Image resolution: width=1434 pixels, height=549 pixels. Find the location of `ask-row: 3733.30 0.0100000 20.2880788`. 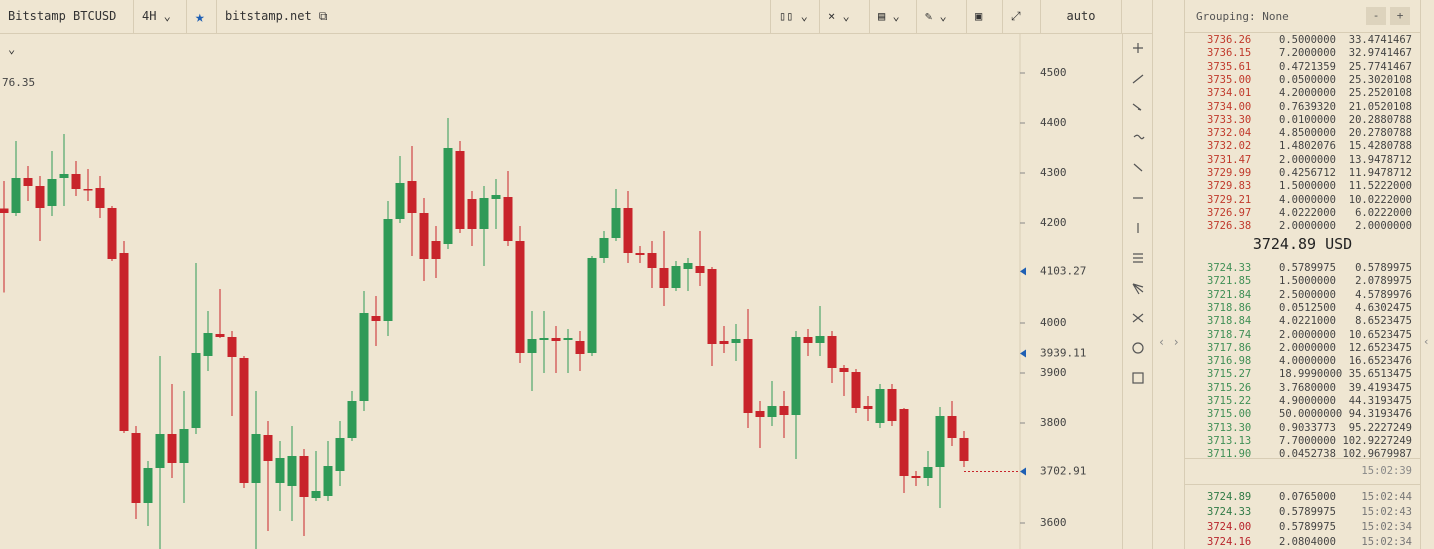

ask-row: 3733.30 0.0100000 20.2880788 is located at coordinates (1302, 120).